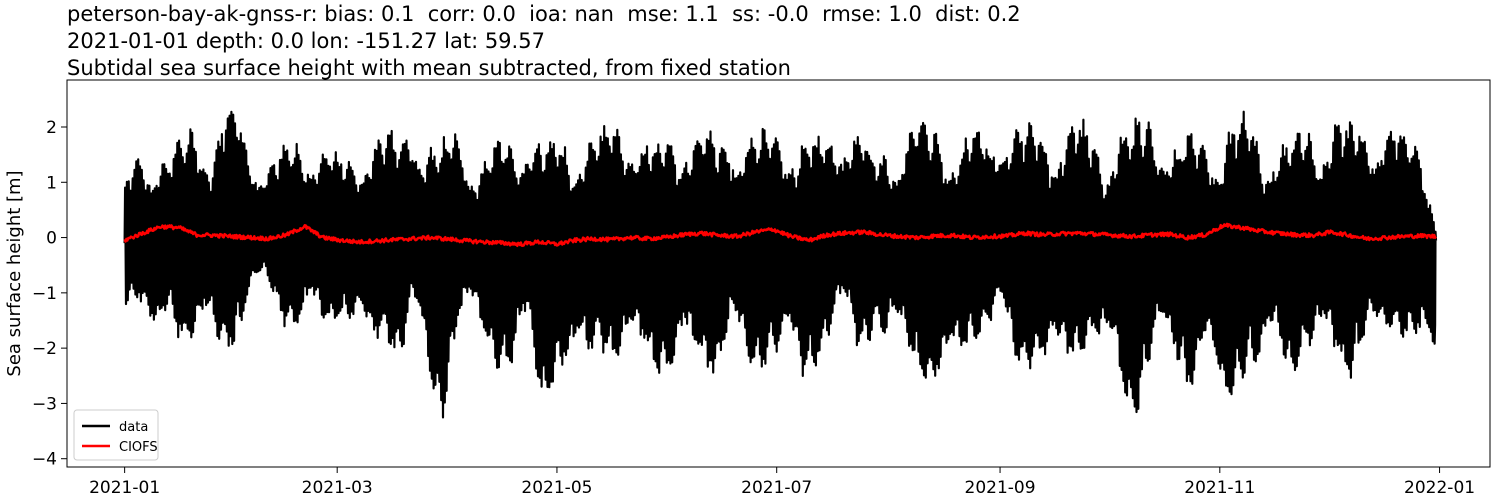  Describe the element at coordinates (51, 183) in the screenshot. I see `y-tick-label: 1` at that location.